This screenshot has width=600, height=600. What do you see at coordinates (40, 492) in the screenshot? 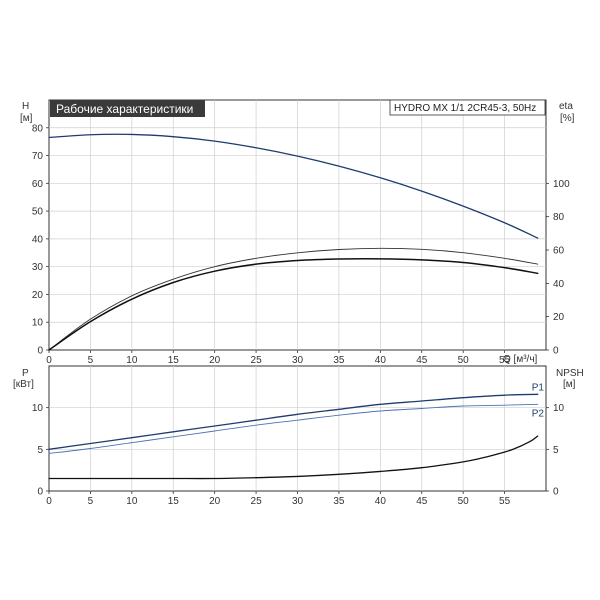
I see `bottom-left-tick-label: 0` at bounding box center [40, 492].